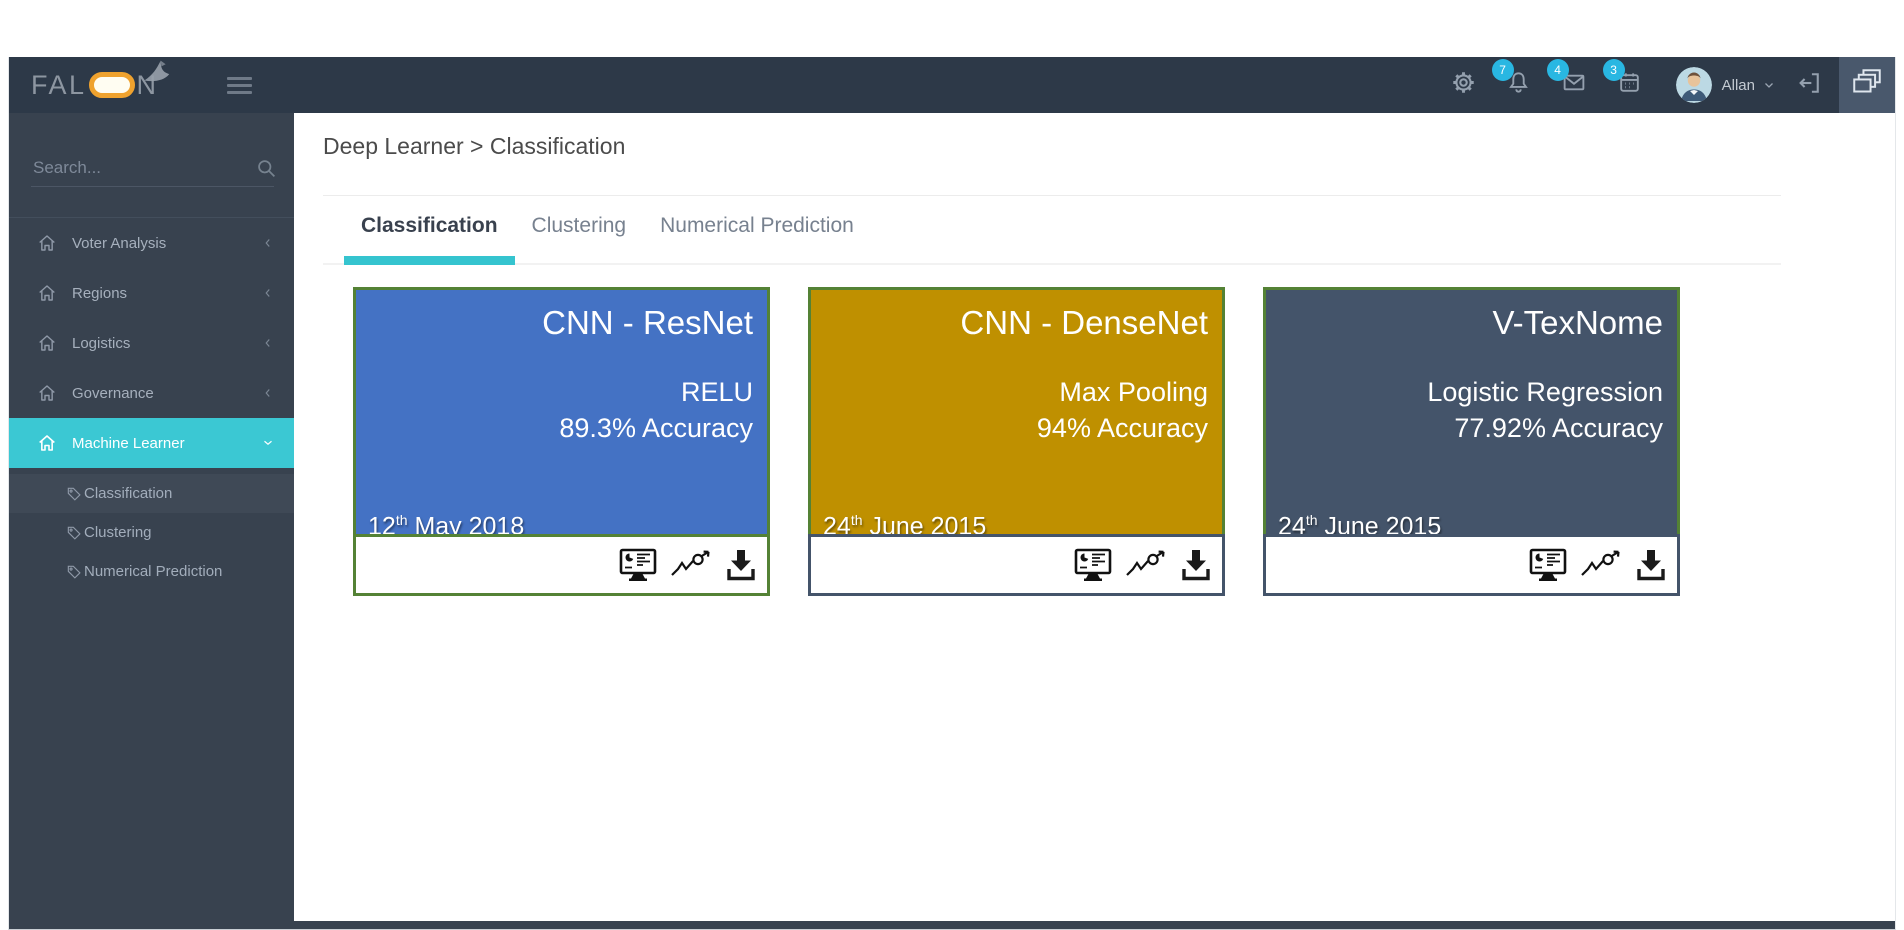 The image size is (1904, 930). What do you see at coordinates (474, 146) in the screenshot?
I see `breadcrumb: Deep Learner > Classification` at bounding box center [474, 146].